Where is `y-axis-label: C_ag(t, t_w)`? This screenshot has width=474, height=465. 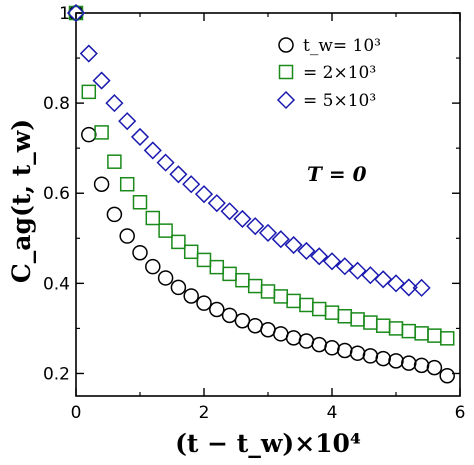
y-axis-label: C_ag(t, t_w) is located at coordinates (21, 201).